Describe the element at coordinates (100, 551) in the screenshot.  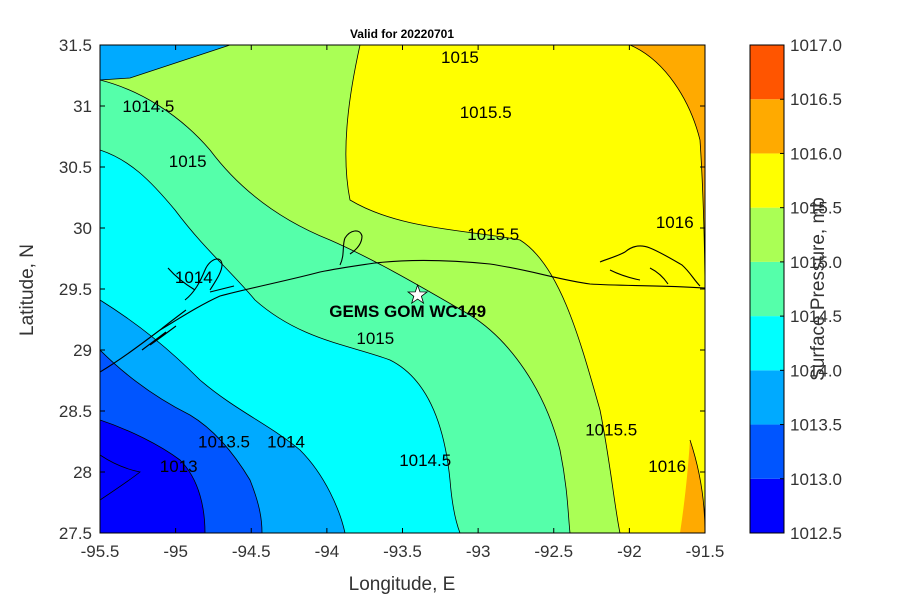
I see `x-tick-label: -95.5` at that location.